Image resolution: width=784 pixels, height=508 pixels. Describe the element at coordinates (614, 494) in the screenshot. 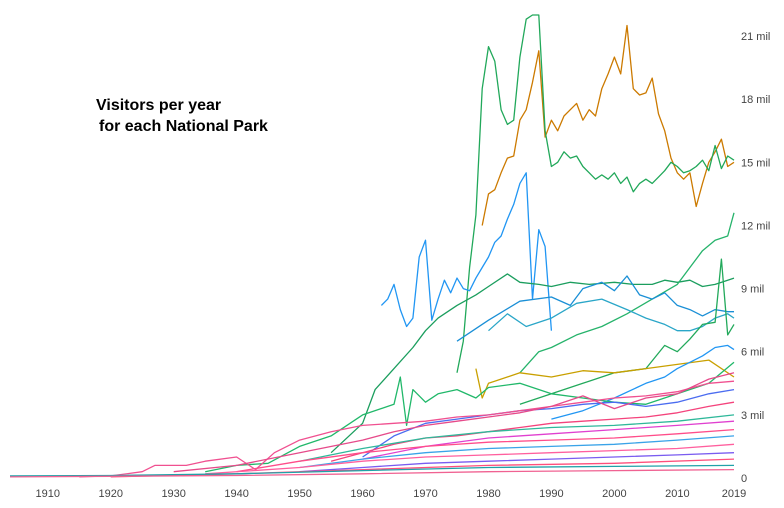

I see `x-tick-label: 2000` at that location.